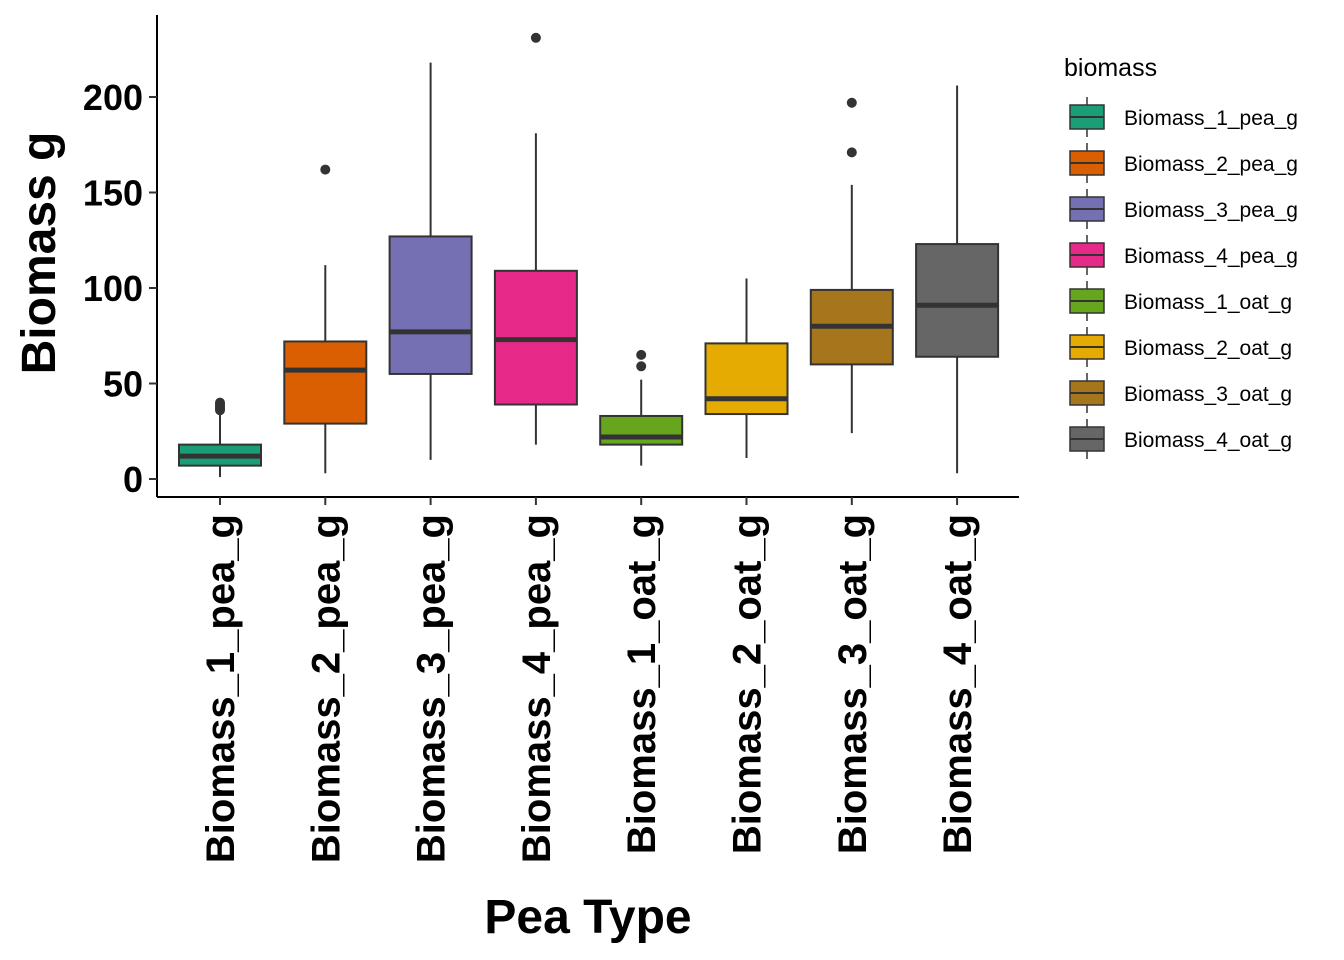  I want to click on legend-item-8: Biomass_4_oat_g, so click(1180, 439).